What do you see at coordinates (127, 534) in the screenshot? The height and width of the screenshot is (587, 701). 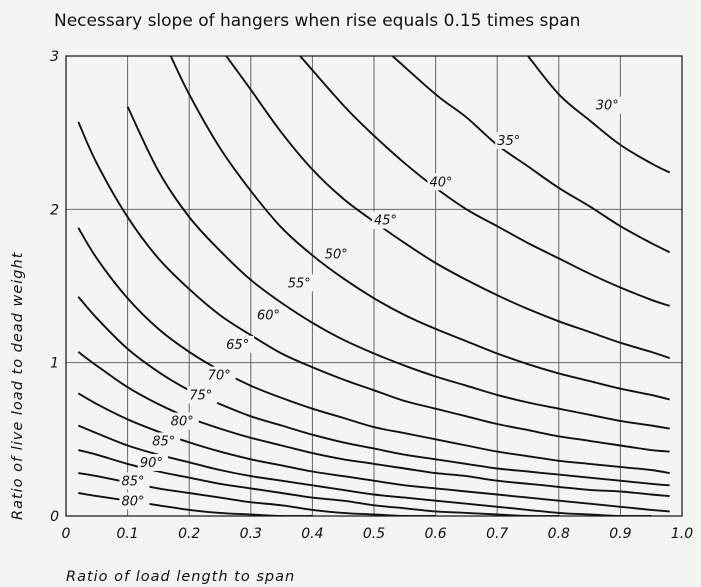 I see `x-tick-label: 0.1` at bounding box center [127, 534].